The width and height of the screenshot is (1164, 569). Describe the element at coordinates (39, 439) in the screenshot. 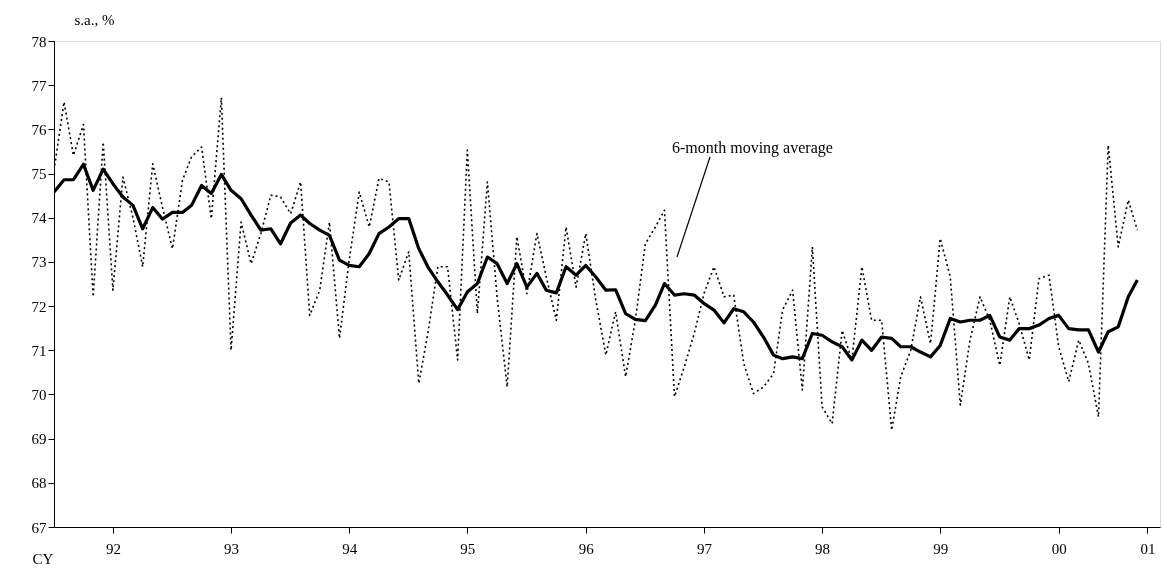

I see `y-tick-label: 69` at that location.